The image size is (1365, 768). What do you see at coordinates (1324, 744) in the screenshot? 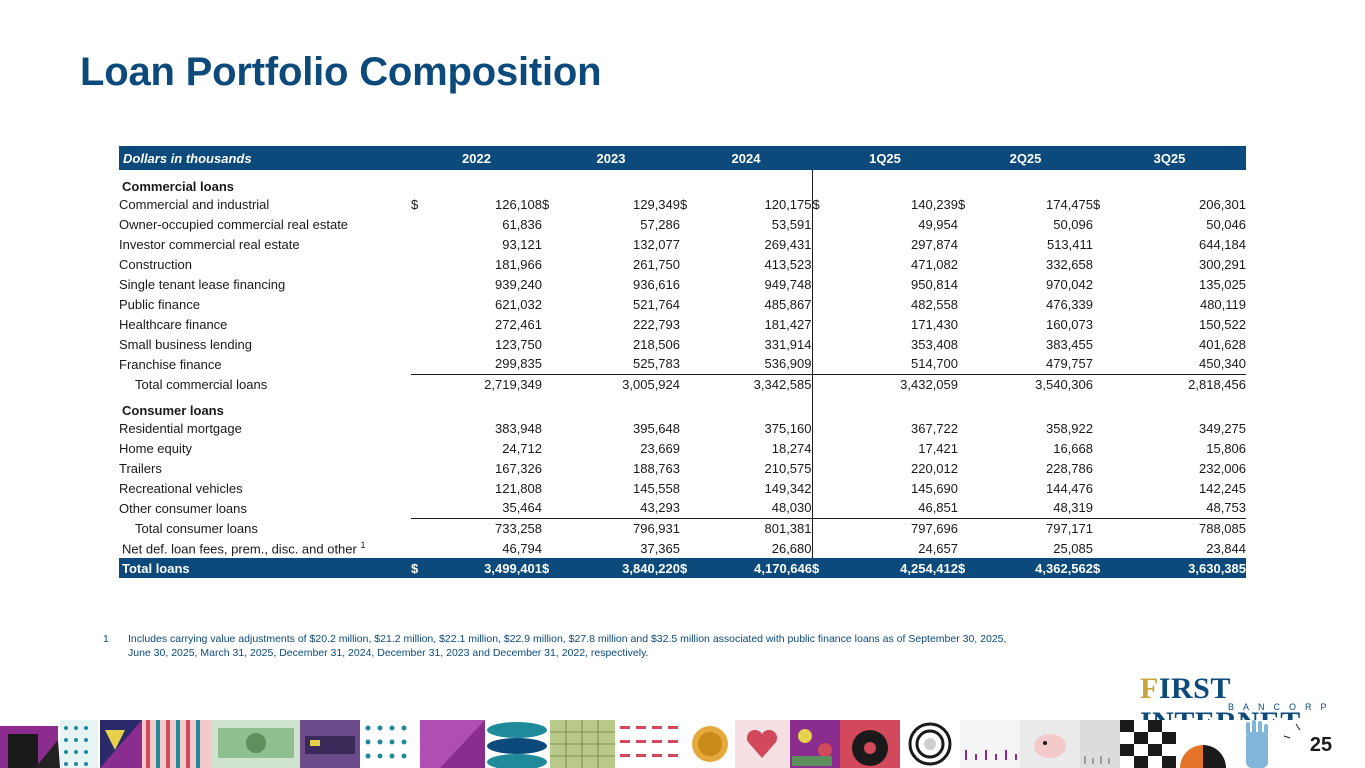
I see `banner-tile-lightbulb` at bounding box center [1324, 744].